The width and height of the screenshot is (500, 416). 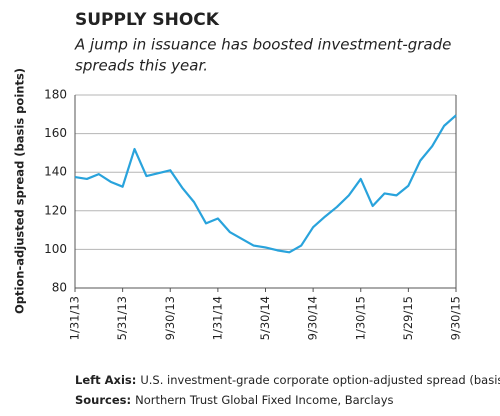 I want to click on x-tick-label: 9/30/13, so click(x=170, y=318).